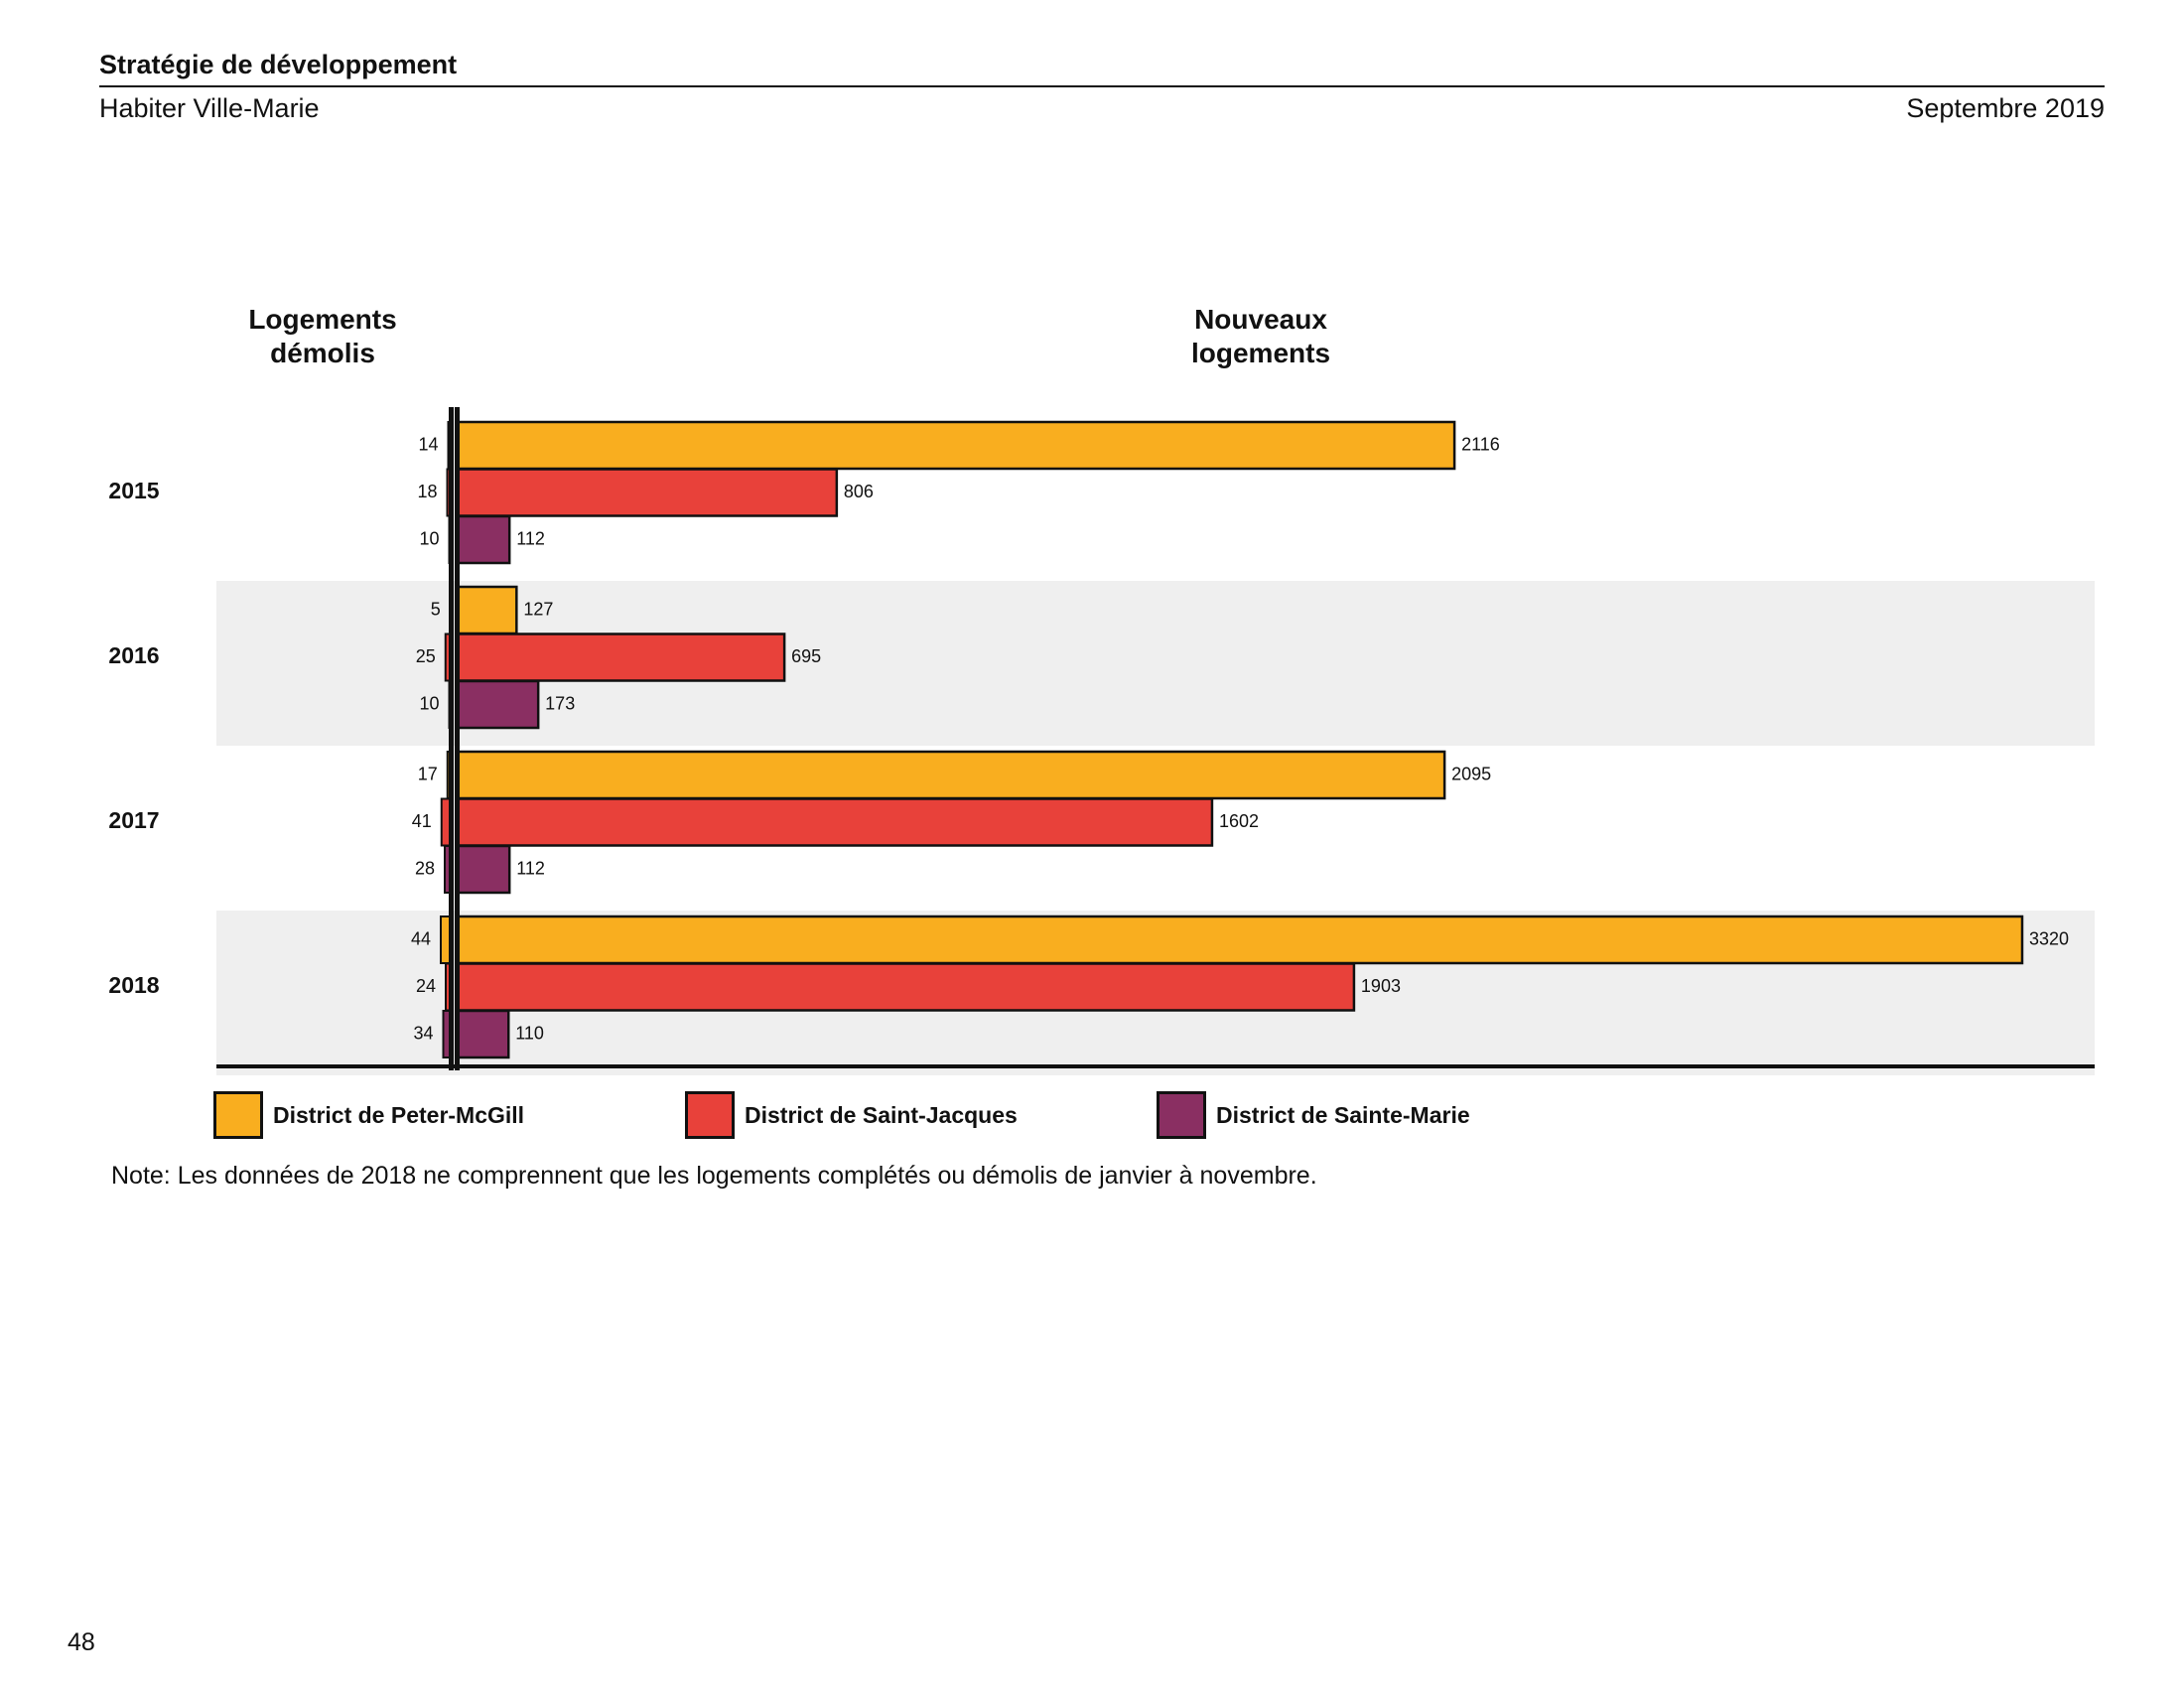 The height and width of the screenshot is (1688, 2184). I want to click on bar-new-2017-s0, so click(950, 775).